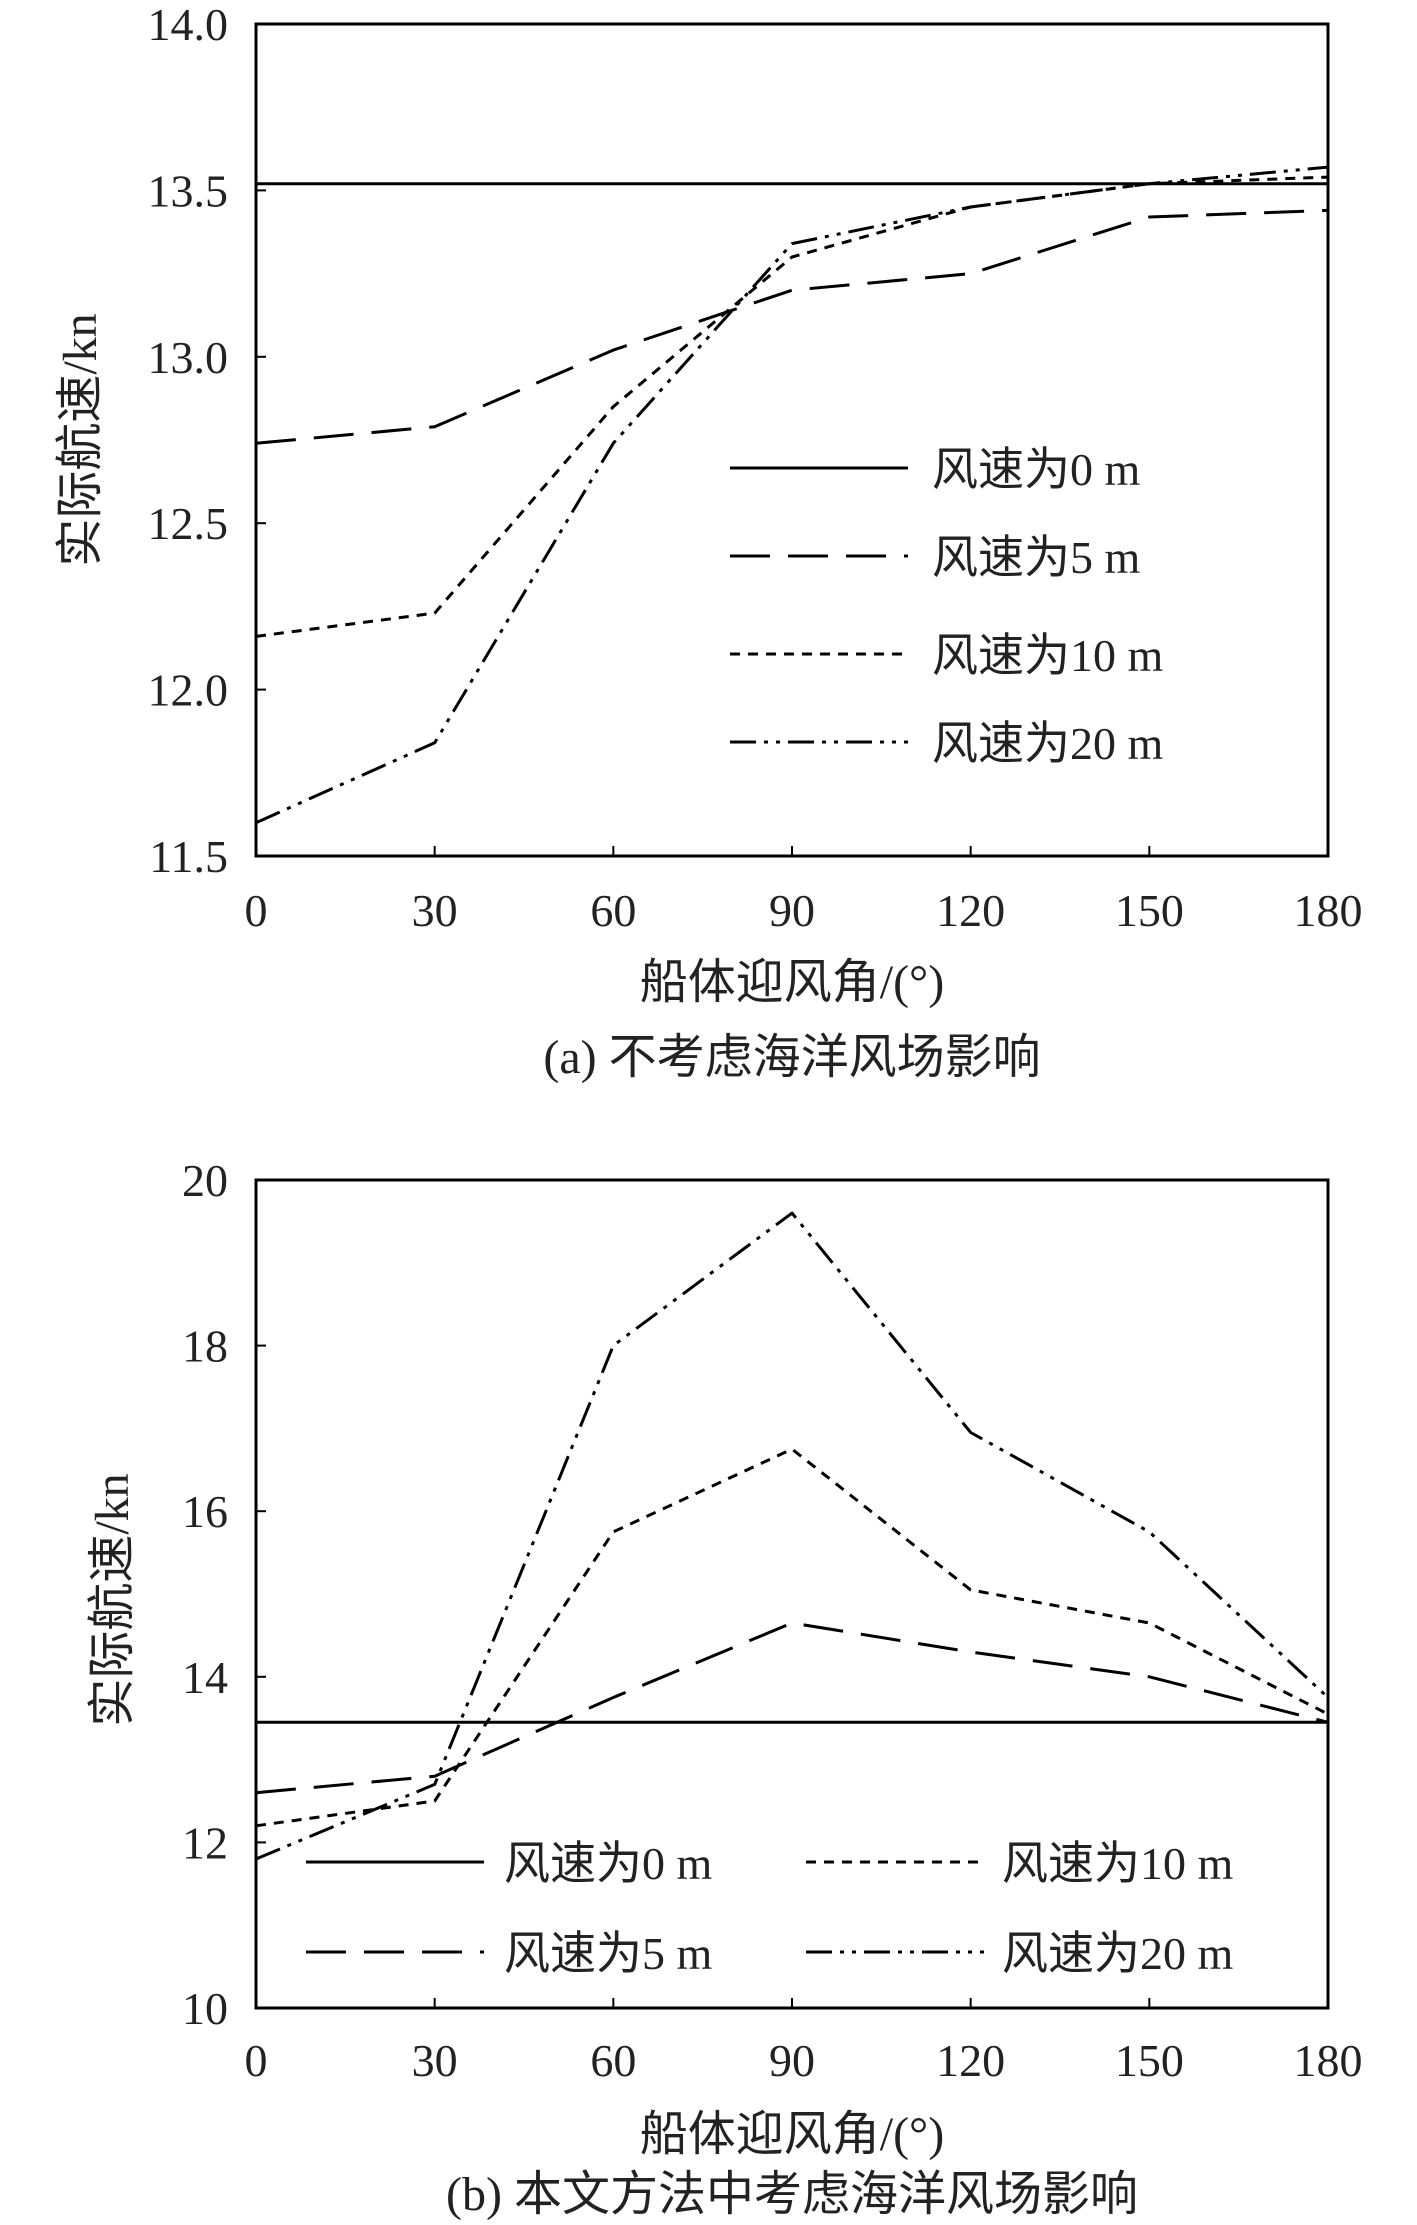 This screenshot has height=2225, width=1417. What do you see at coordinates (1149, 2060) in the screenshot?
I see `x-tick-label-b-5: 150` at bounding box center [1149, 2060].